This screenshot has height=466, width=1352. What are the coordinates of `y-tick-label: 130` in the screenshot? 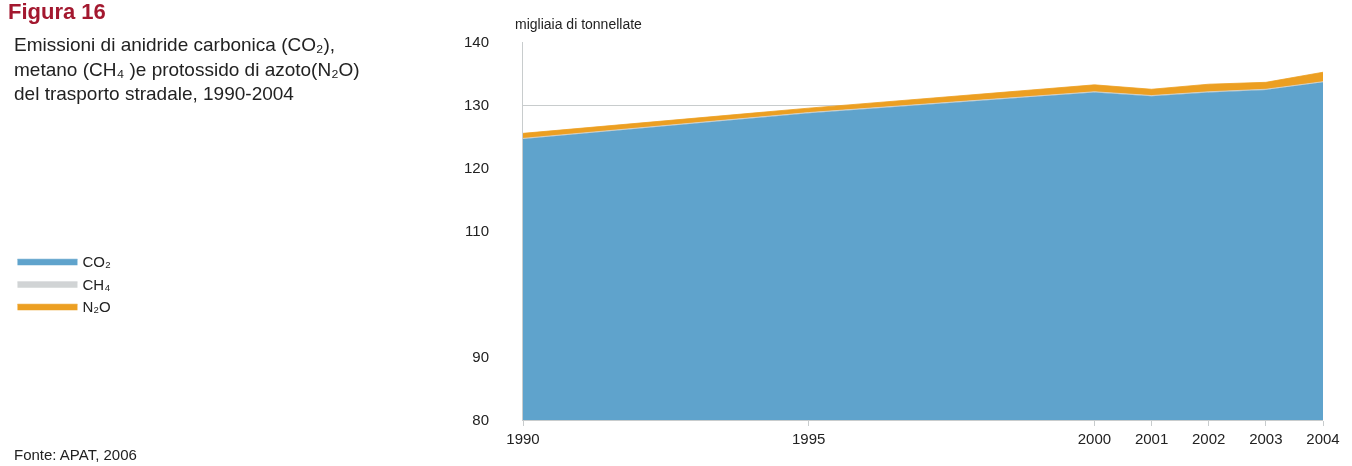 It's located at (476, 105).